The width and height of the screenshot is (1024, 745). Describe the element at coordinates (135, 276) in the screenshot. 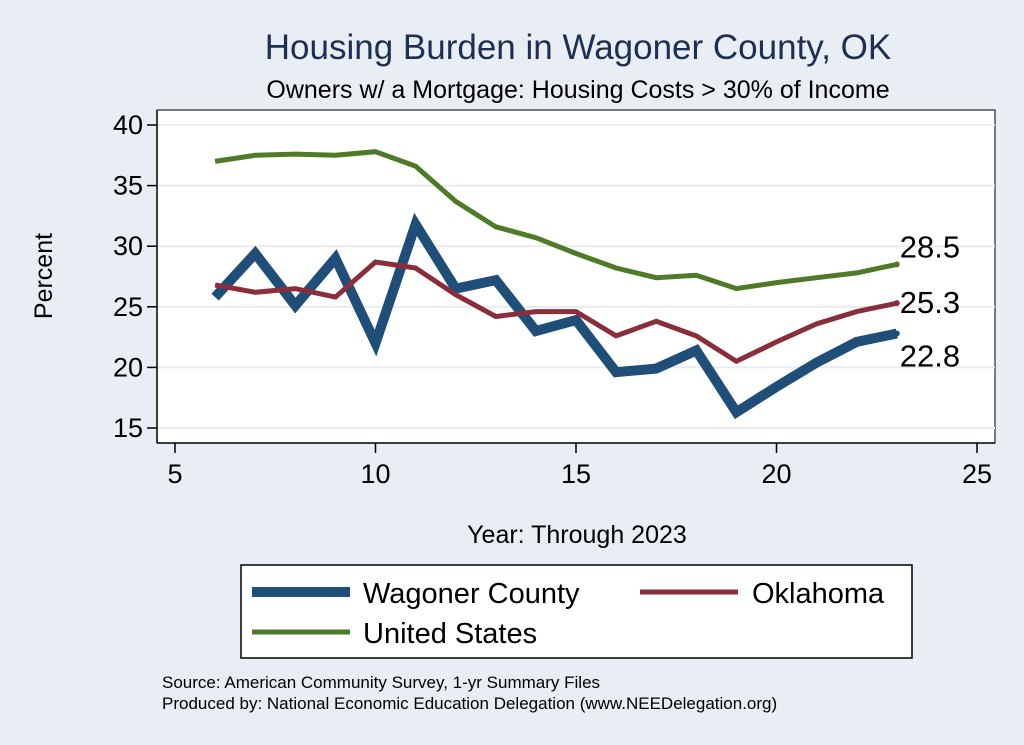

I see `y-axis-ticks: 15 20 25 30 35 40` at that location.